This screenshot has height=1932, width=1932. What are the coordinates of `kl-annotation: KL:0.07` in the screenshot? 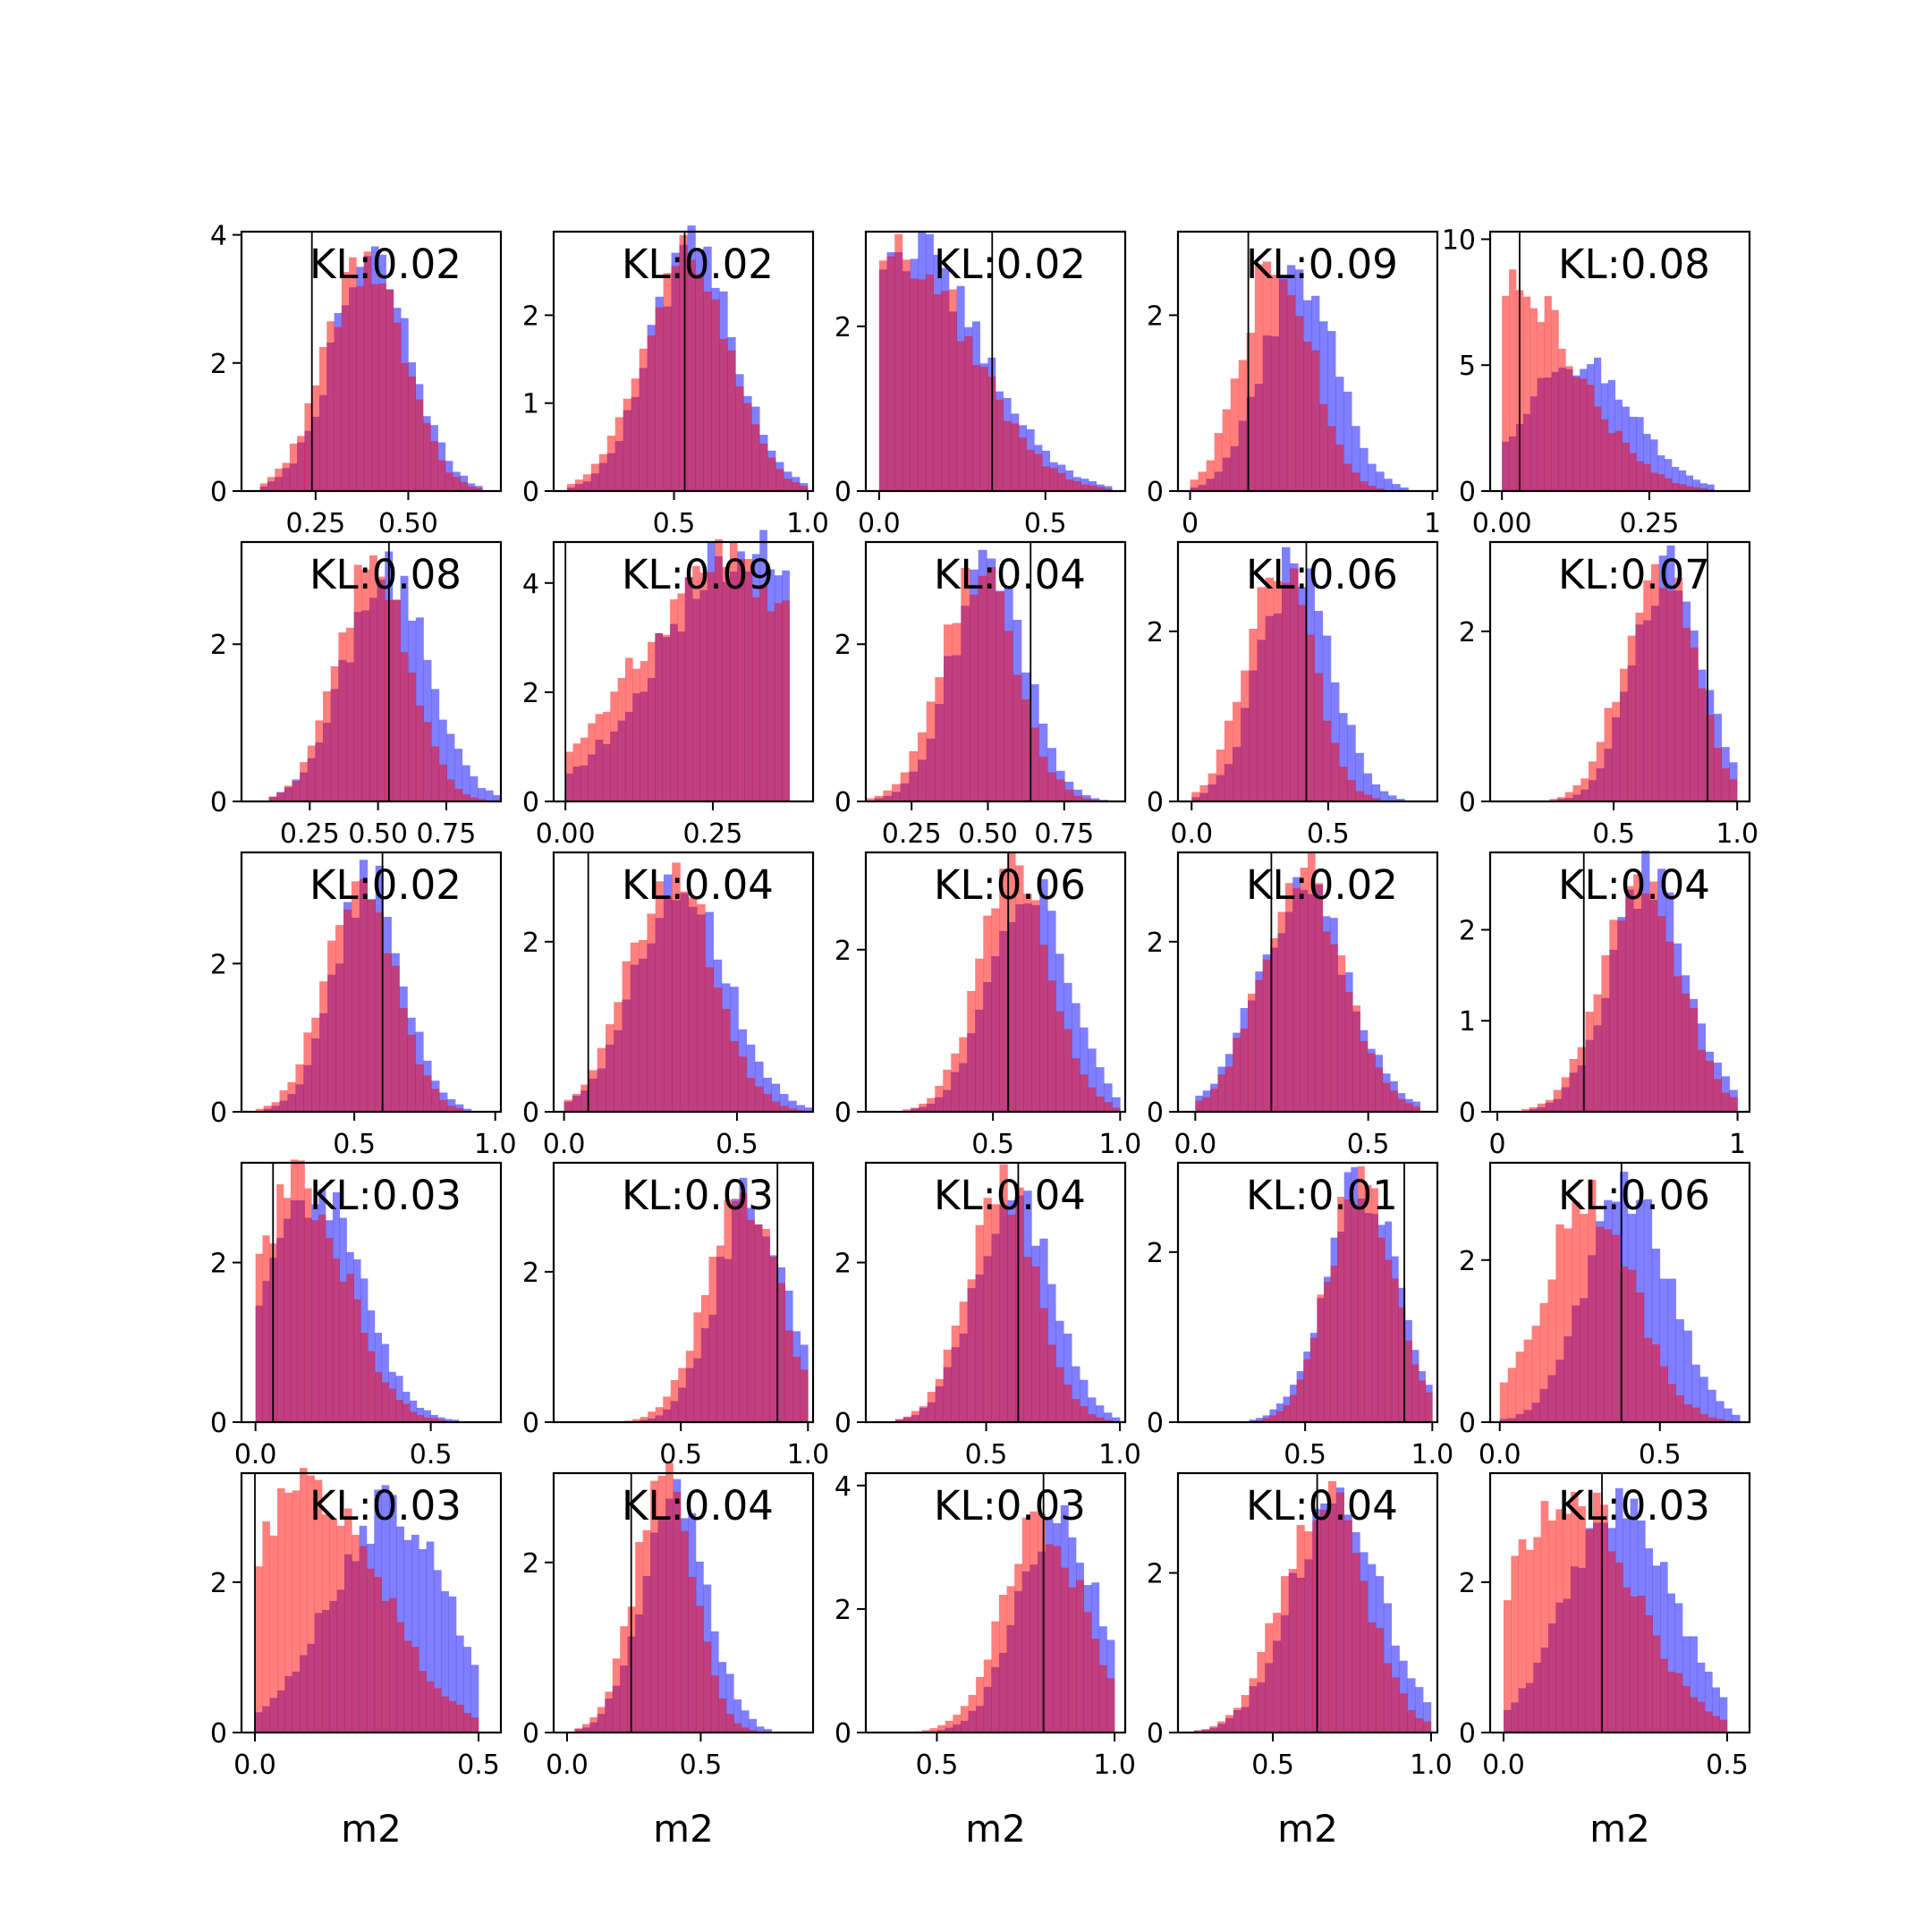 It's located at (1634, 574).